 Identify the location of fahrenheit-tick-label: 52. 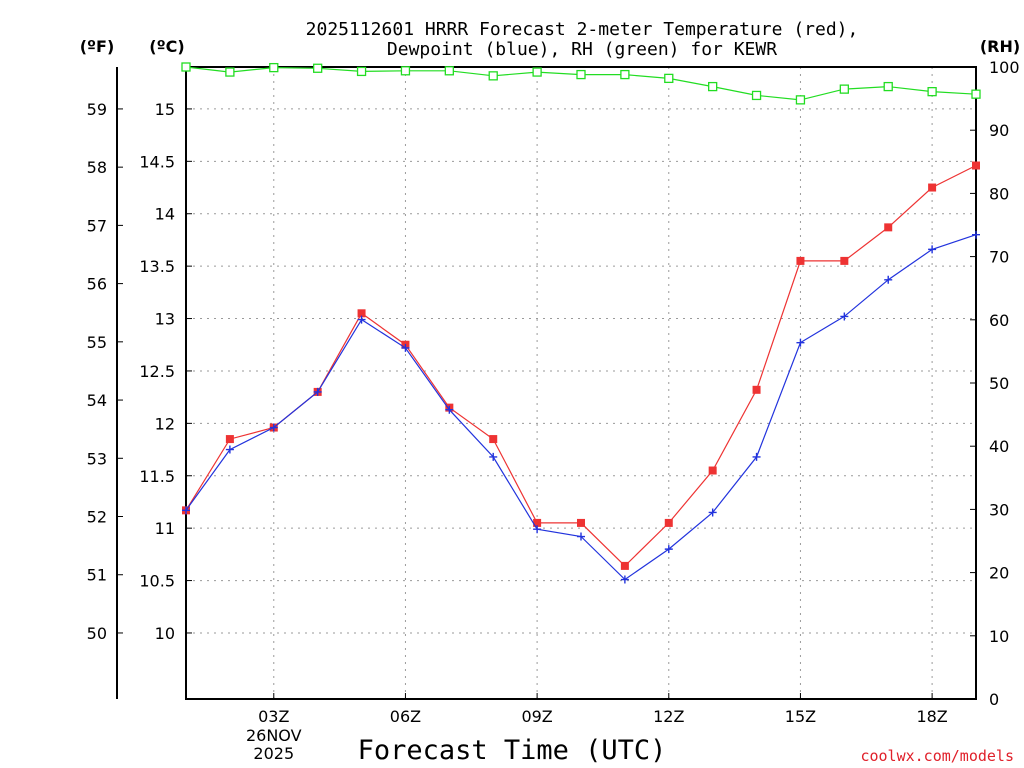
(97, 517).